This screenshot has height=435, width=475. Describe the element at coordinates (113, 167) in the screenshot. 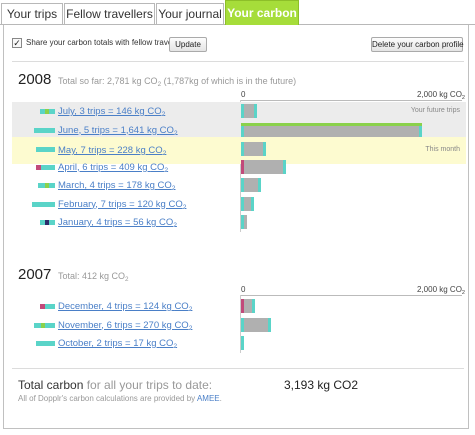

I see `month-link: April, 6 trips = 409 kg CO2` at that location.